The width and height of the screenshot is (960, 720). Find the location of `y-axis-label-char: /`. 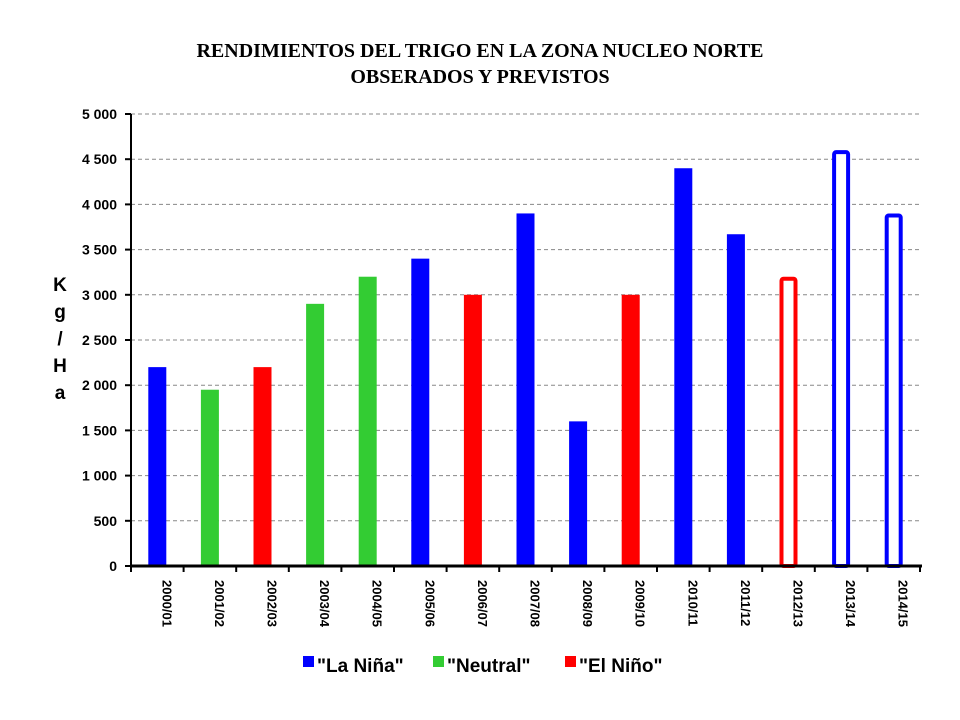

y-axis-label-char: / is located at coordinates (60, 339).